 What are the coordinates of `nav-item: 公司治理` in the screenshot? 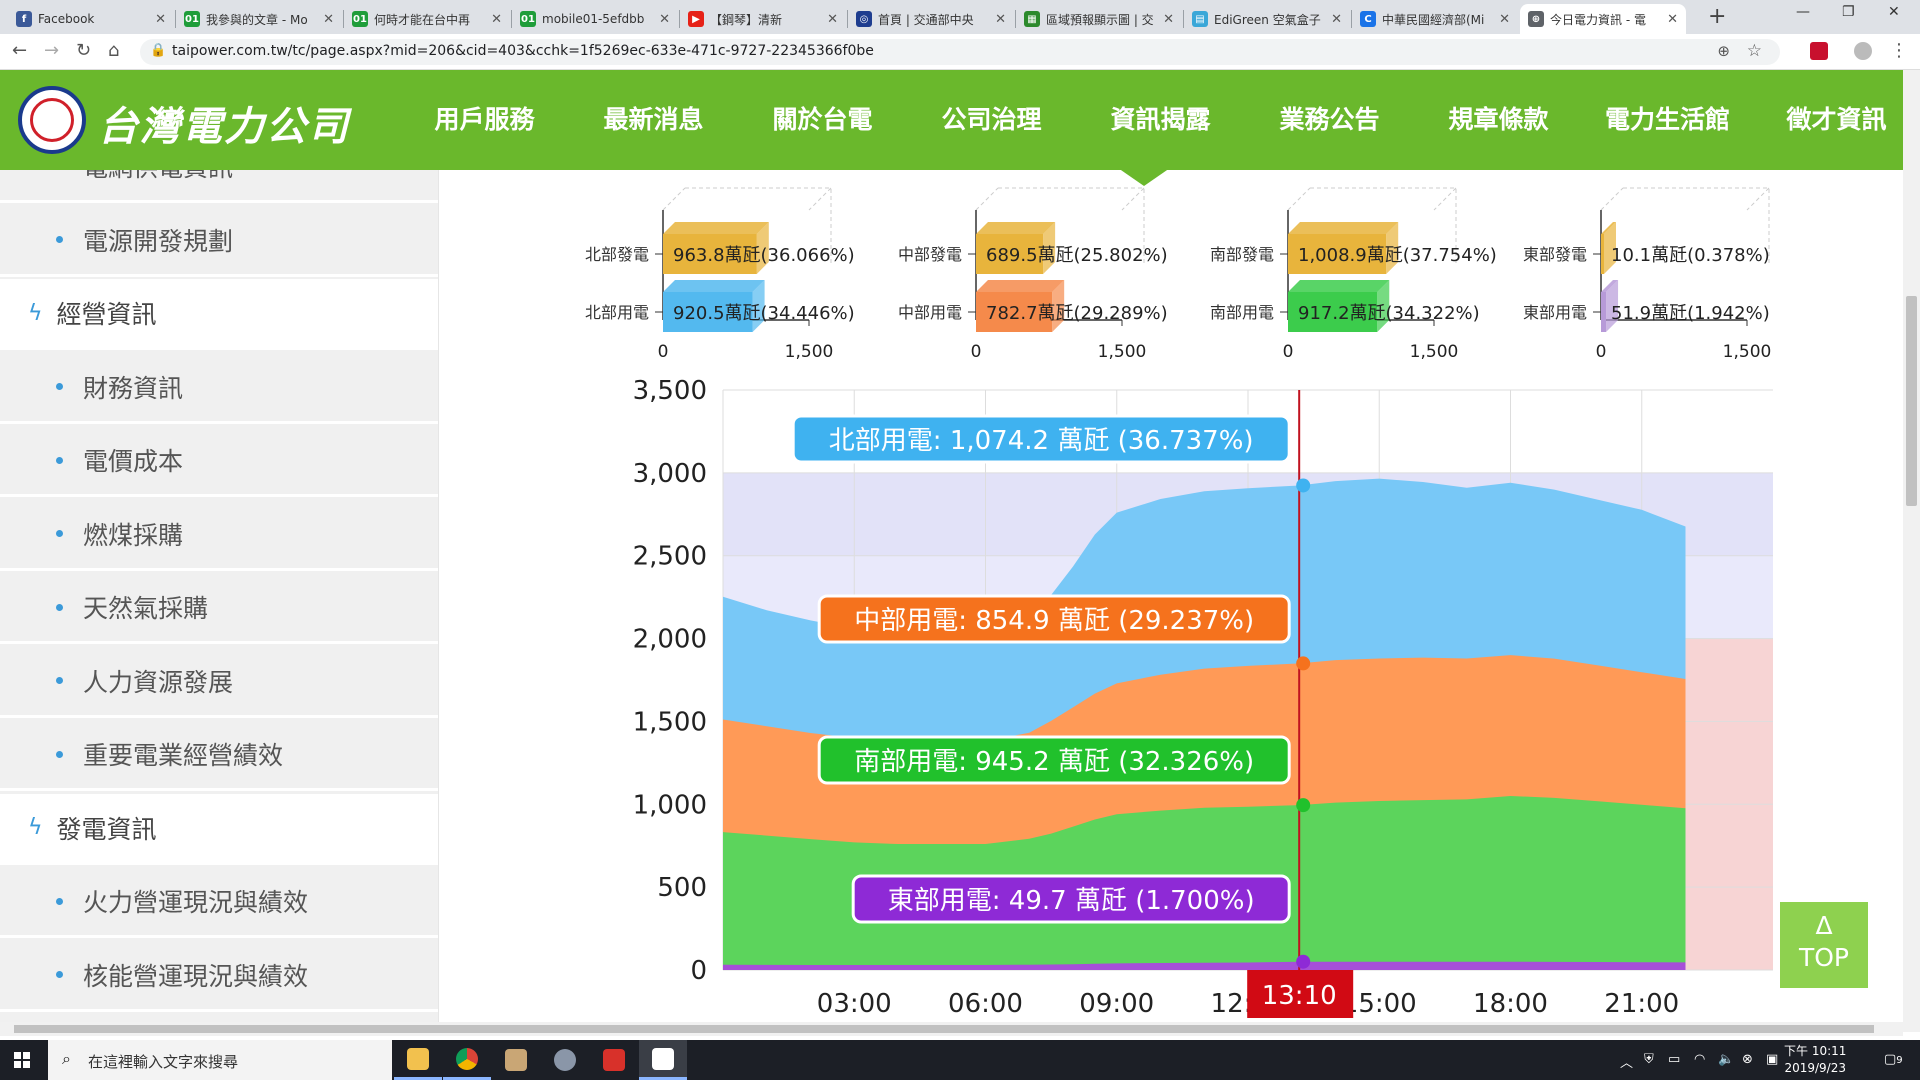 It's located at (991, 119).